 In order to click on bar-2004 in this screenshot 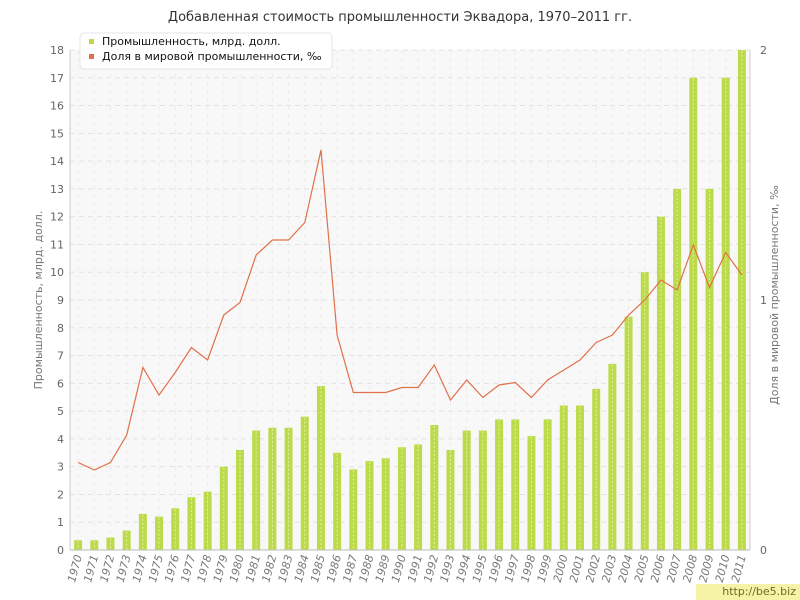, I will do `click(628, 433)`.